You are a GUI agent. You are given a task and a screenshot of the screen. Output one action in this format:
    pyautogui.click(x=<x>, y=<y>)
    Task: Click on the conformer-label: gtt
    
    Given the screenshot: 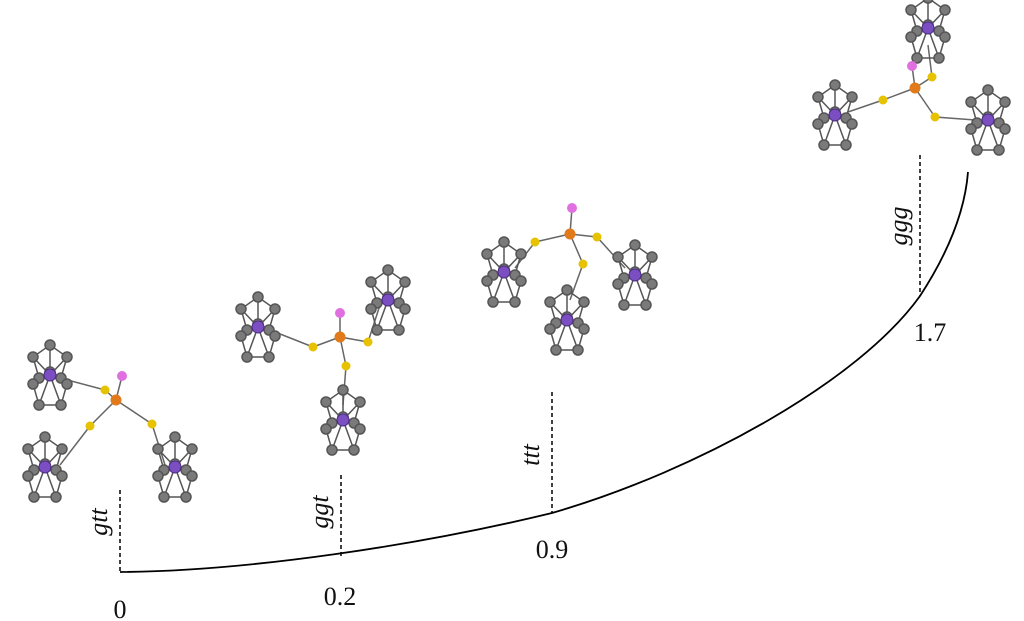 What is the action you would take?
    pyautogui.click(x=98, y=522)
    